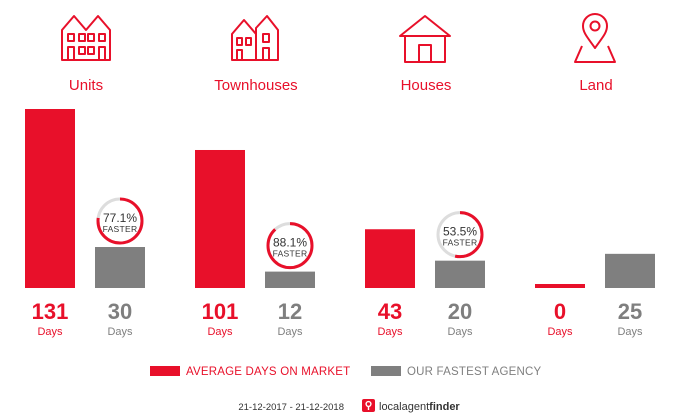 This screenshot has width=700, height=420. What do you see at coordinates (595, 85) in the screenshot?
I see `category-label-land: Land` at bounding box center [595, 85].